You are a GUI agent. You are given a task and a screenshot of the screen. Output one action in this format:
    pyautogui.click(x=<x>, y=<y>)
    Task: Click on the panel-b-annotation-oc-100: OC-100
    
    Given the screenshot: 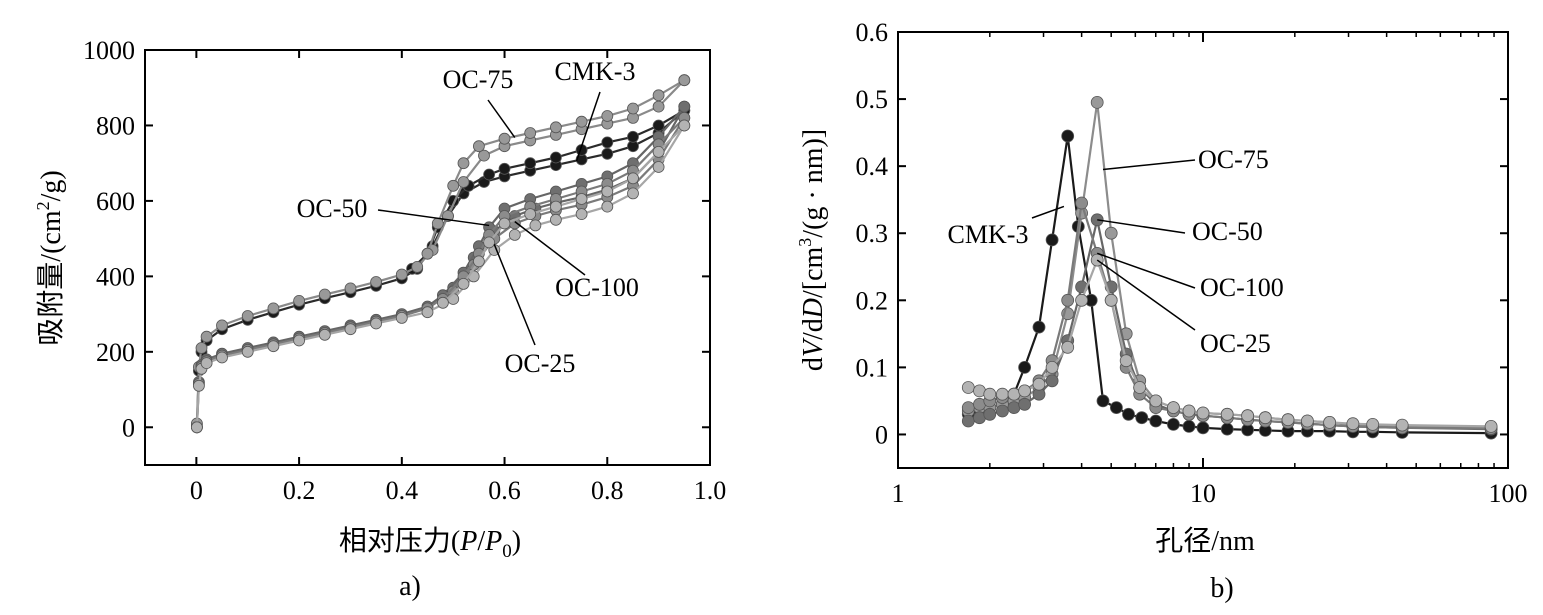 What is the action you would take?
    pyautogui.click(x=1242, y=287)
    